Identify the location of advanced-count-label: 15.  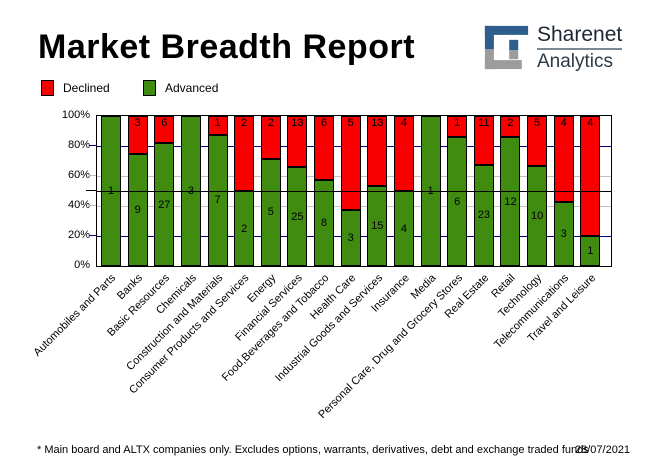
(377, 225).